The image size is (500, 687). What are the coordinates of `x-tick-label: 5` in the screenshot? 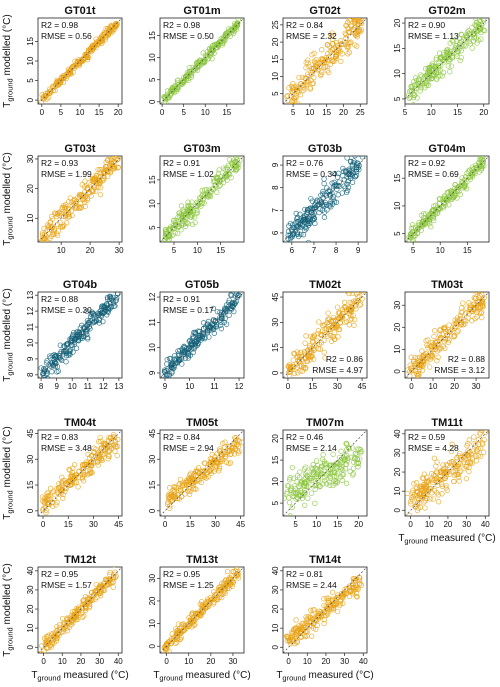 It's located at (413, 250).